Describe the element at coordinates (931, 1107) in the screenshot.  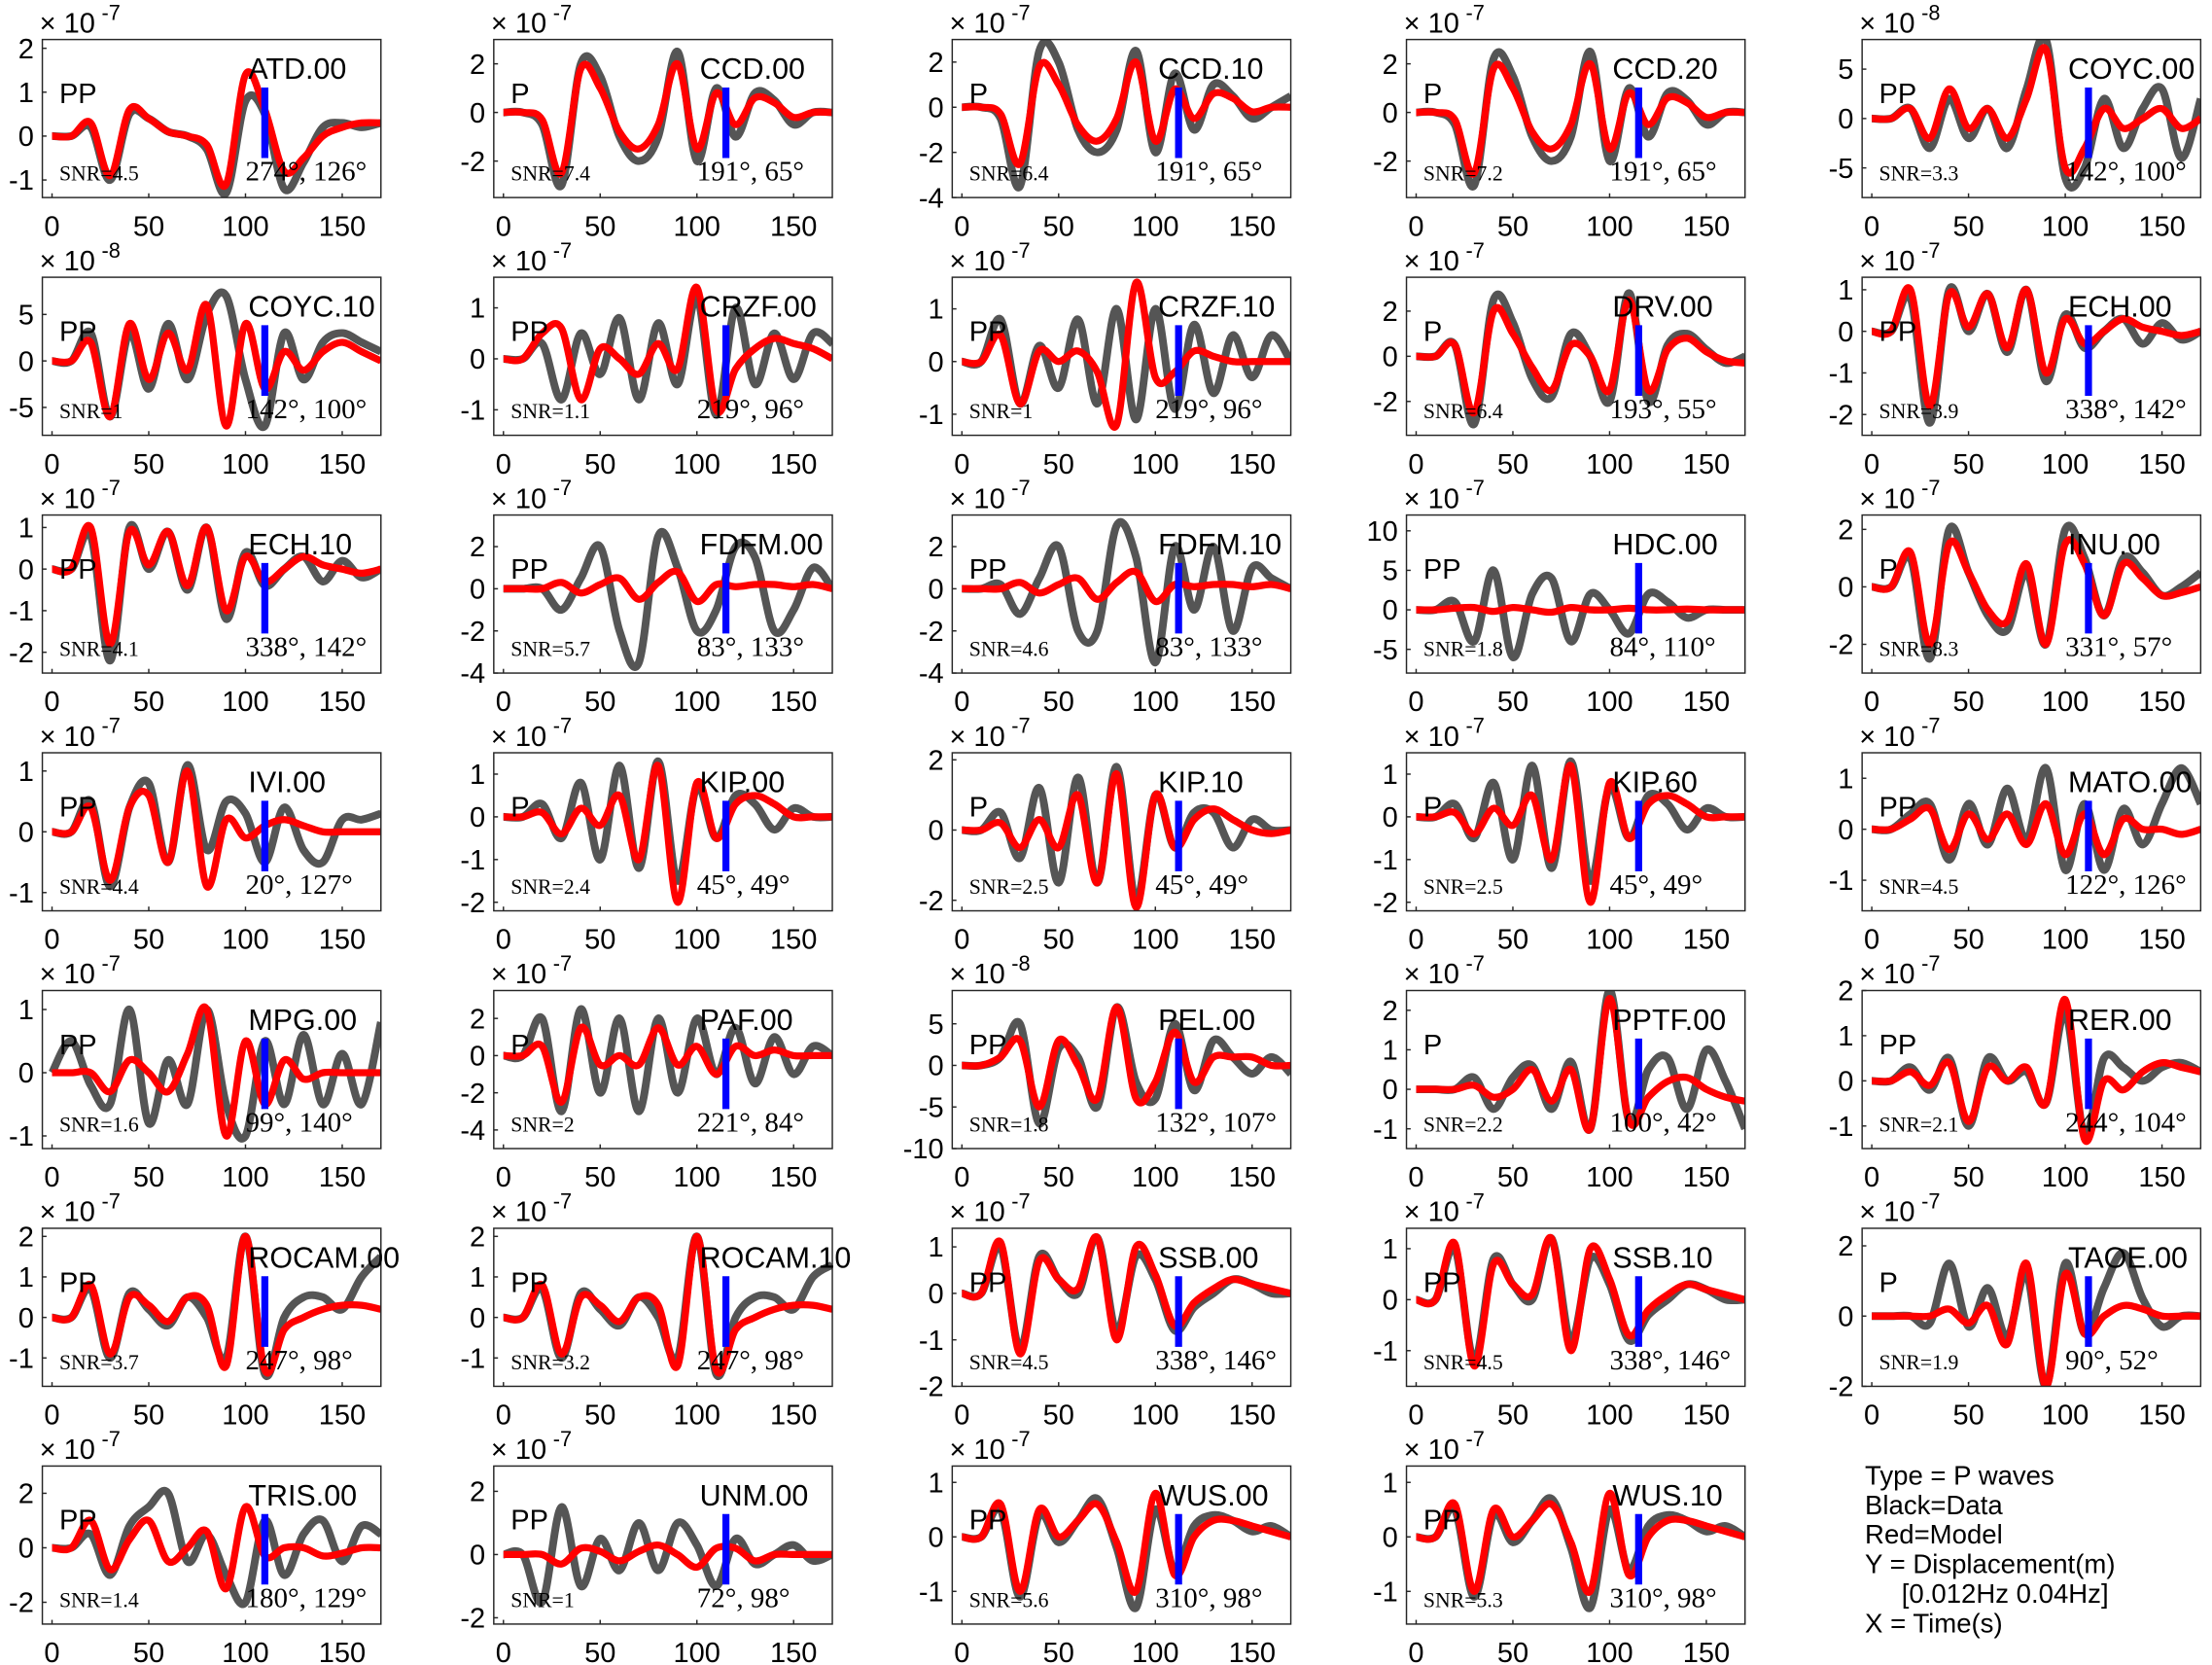
I see `y-tick-label: -5` at that location.